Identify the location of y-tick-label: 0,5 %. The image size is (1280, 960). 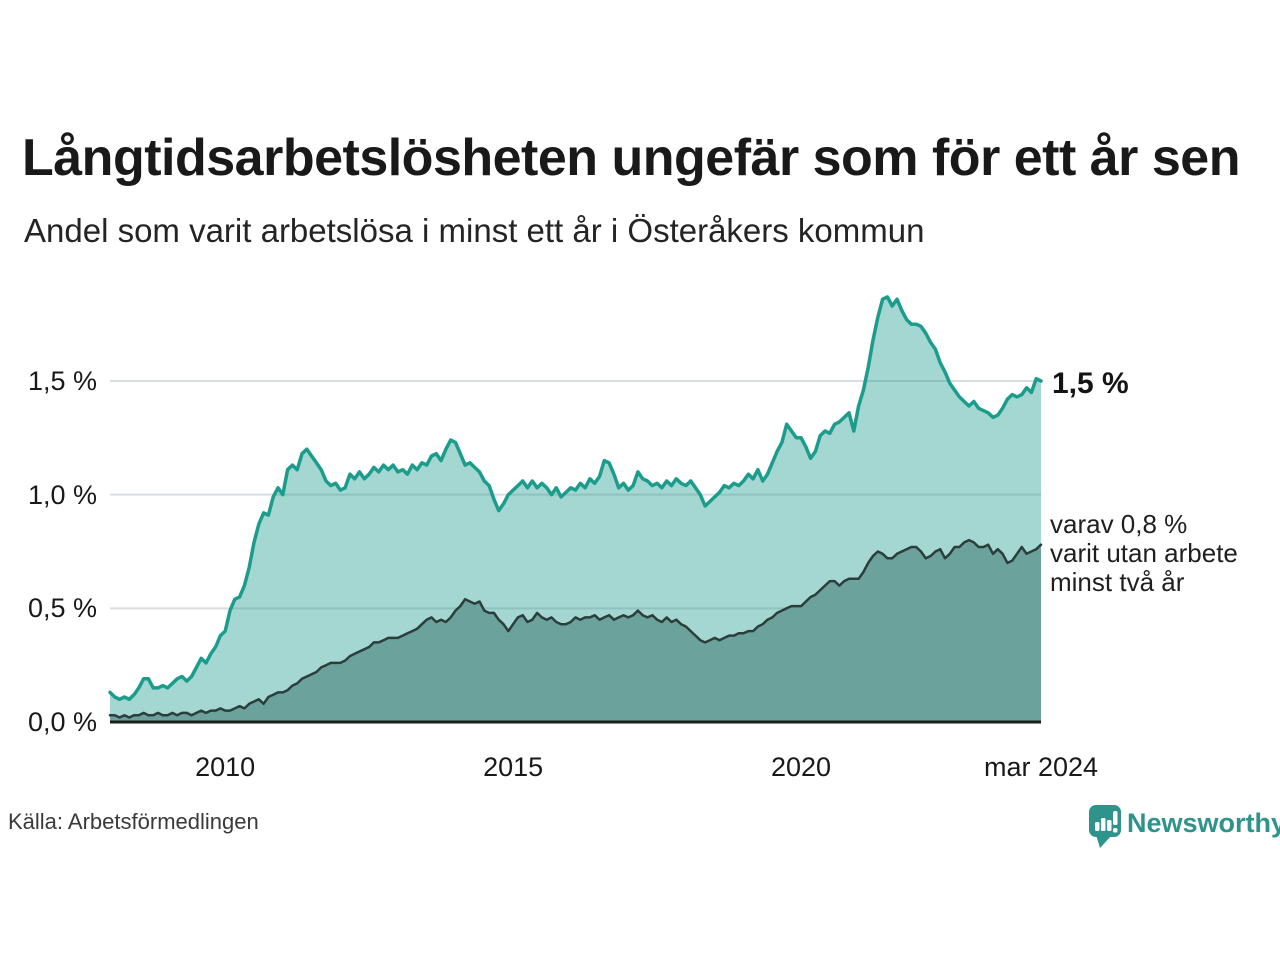
(62, 608).